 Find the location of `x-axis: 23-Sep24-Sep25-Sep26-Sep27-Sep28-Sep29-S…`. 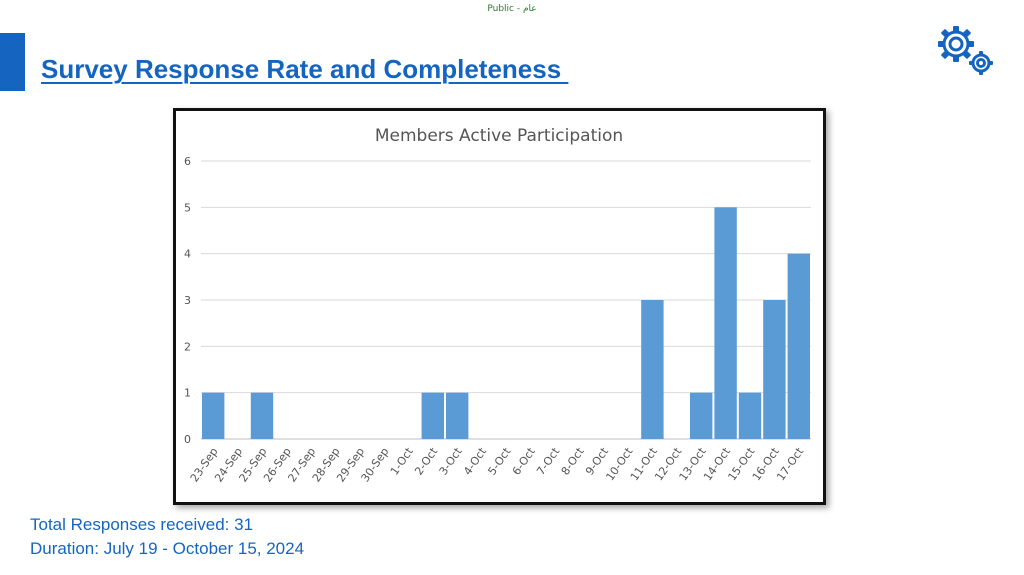

x-axis: 23-Sep24-Sep25-Sep26-Sep27-Sep28-Sep29-S… is located at coordinates (497, 465).